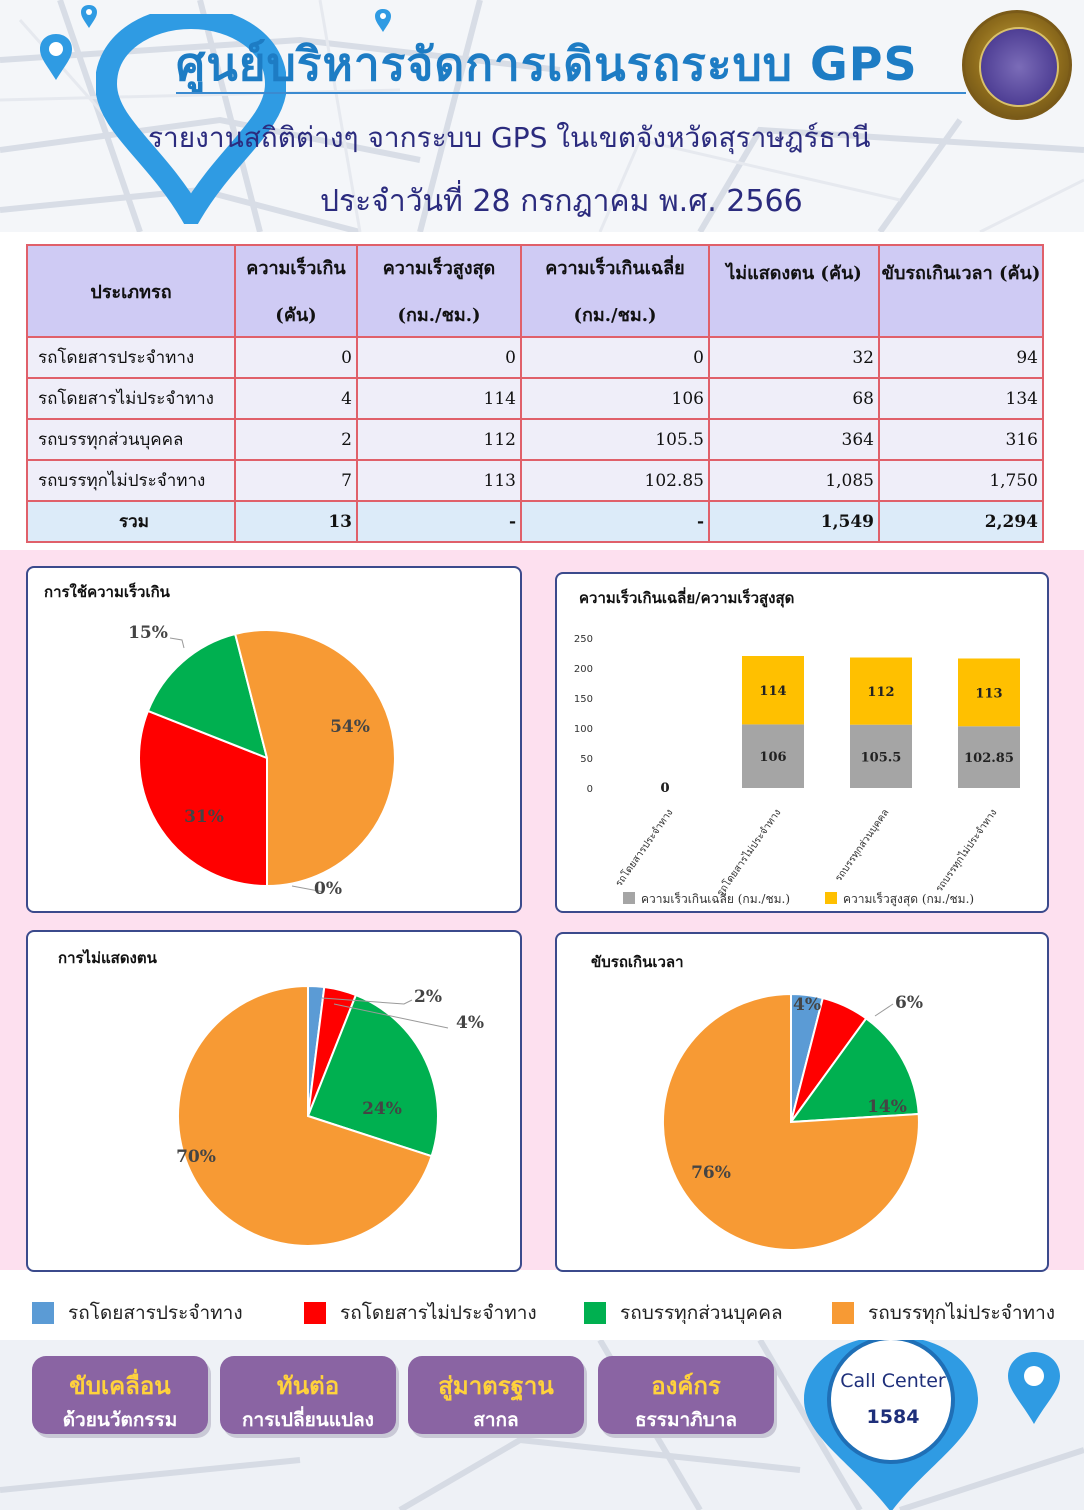 The height and width of the screenshot is (1510, 1084). What do you see at coordinates (382, 1109) in the screenshot?
I see `pie-data-label: 24%` at bounding box center [382, 1109].